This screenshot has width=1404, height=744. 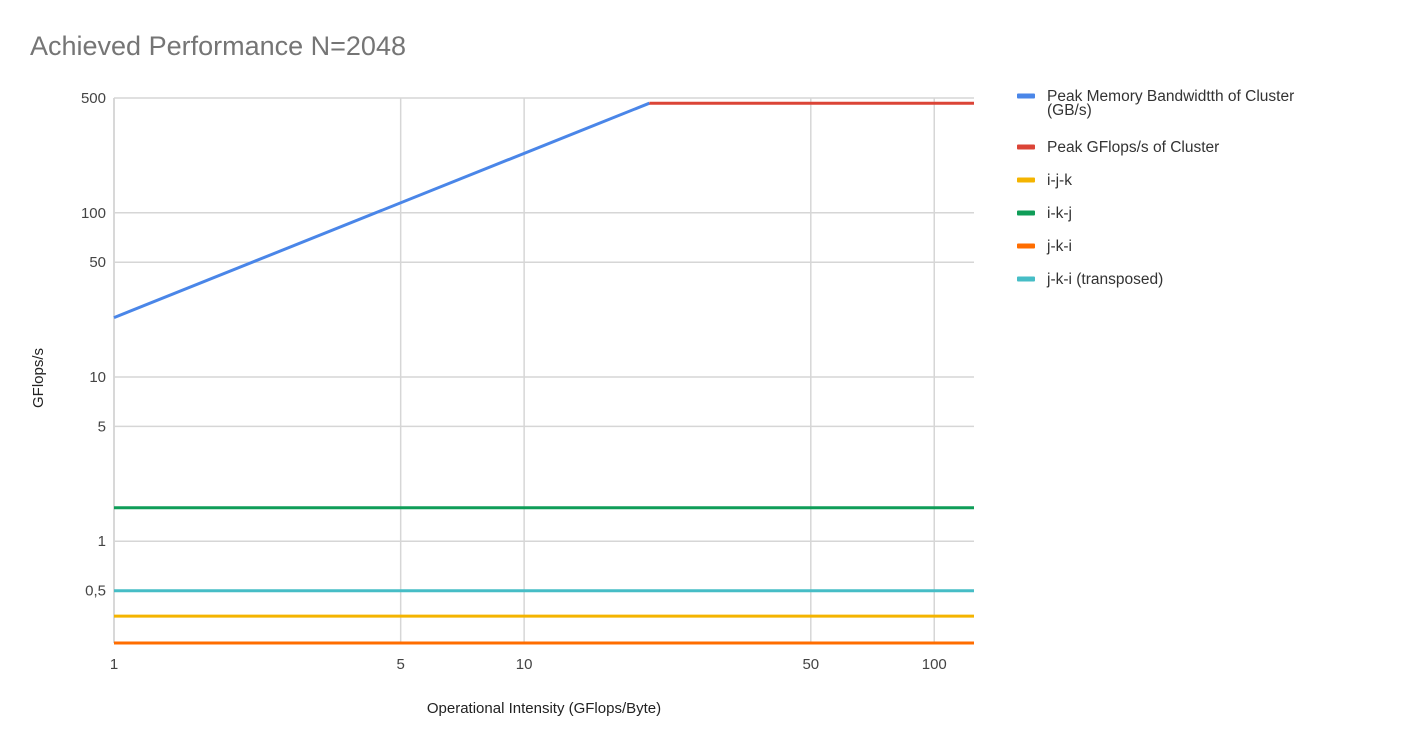 I want to click on y-axis-label: GFlops/s, so click(x=38, y=378).